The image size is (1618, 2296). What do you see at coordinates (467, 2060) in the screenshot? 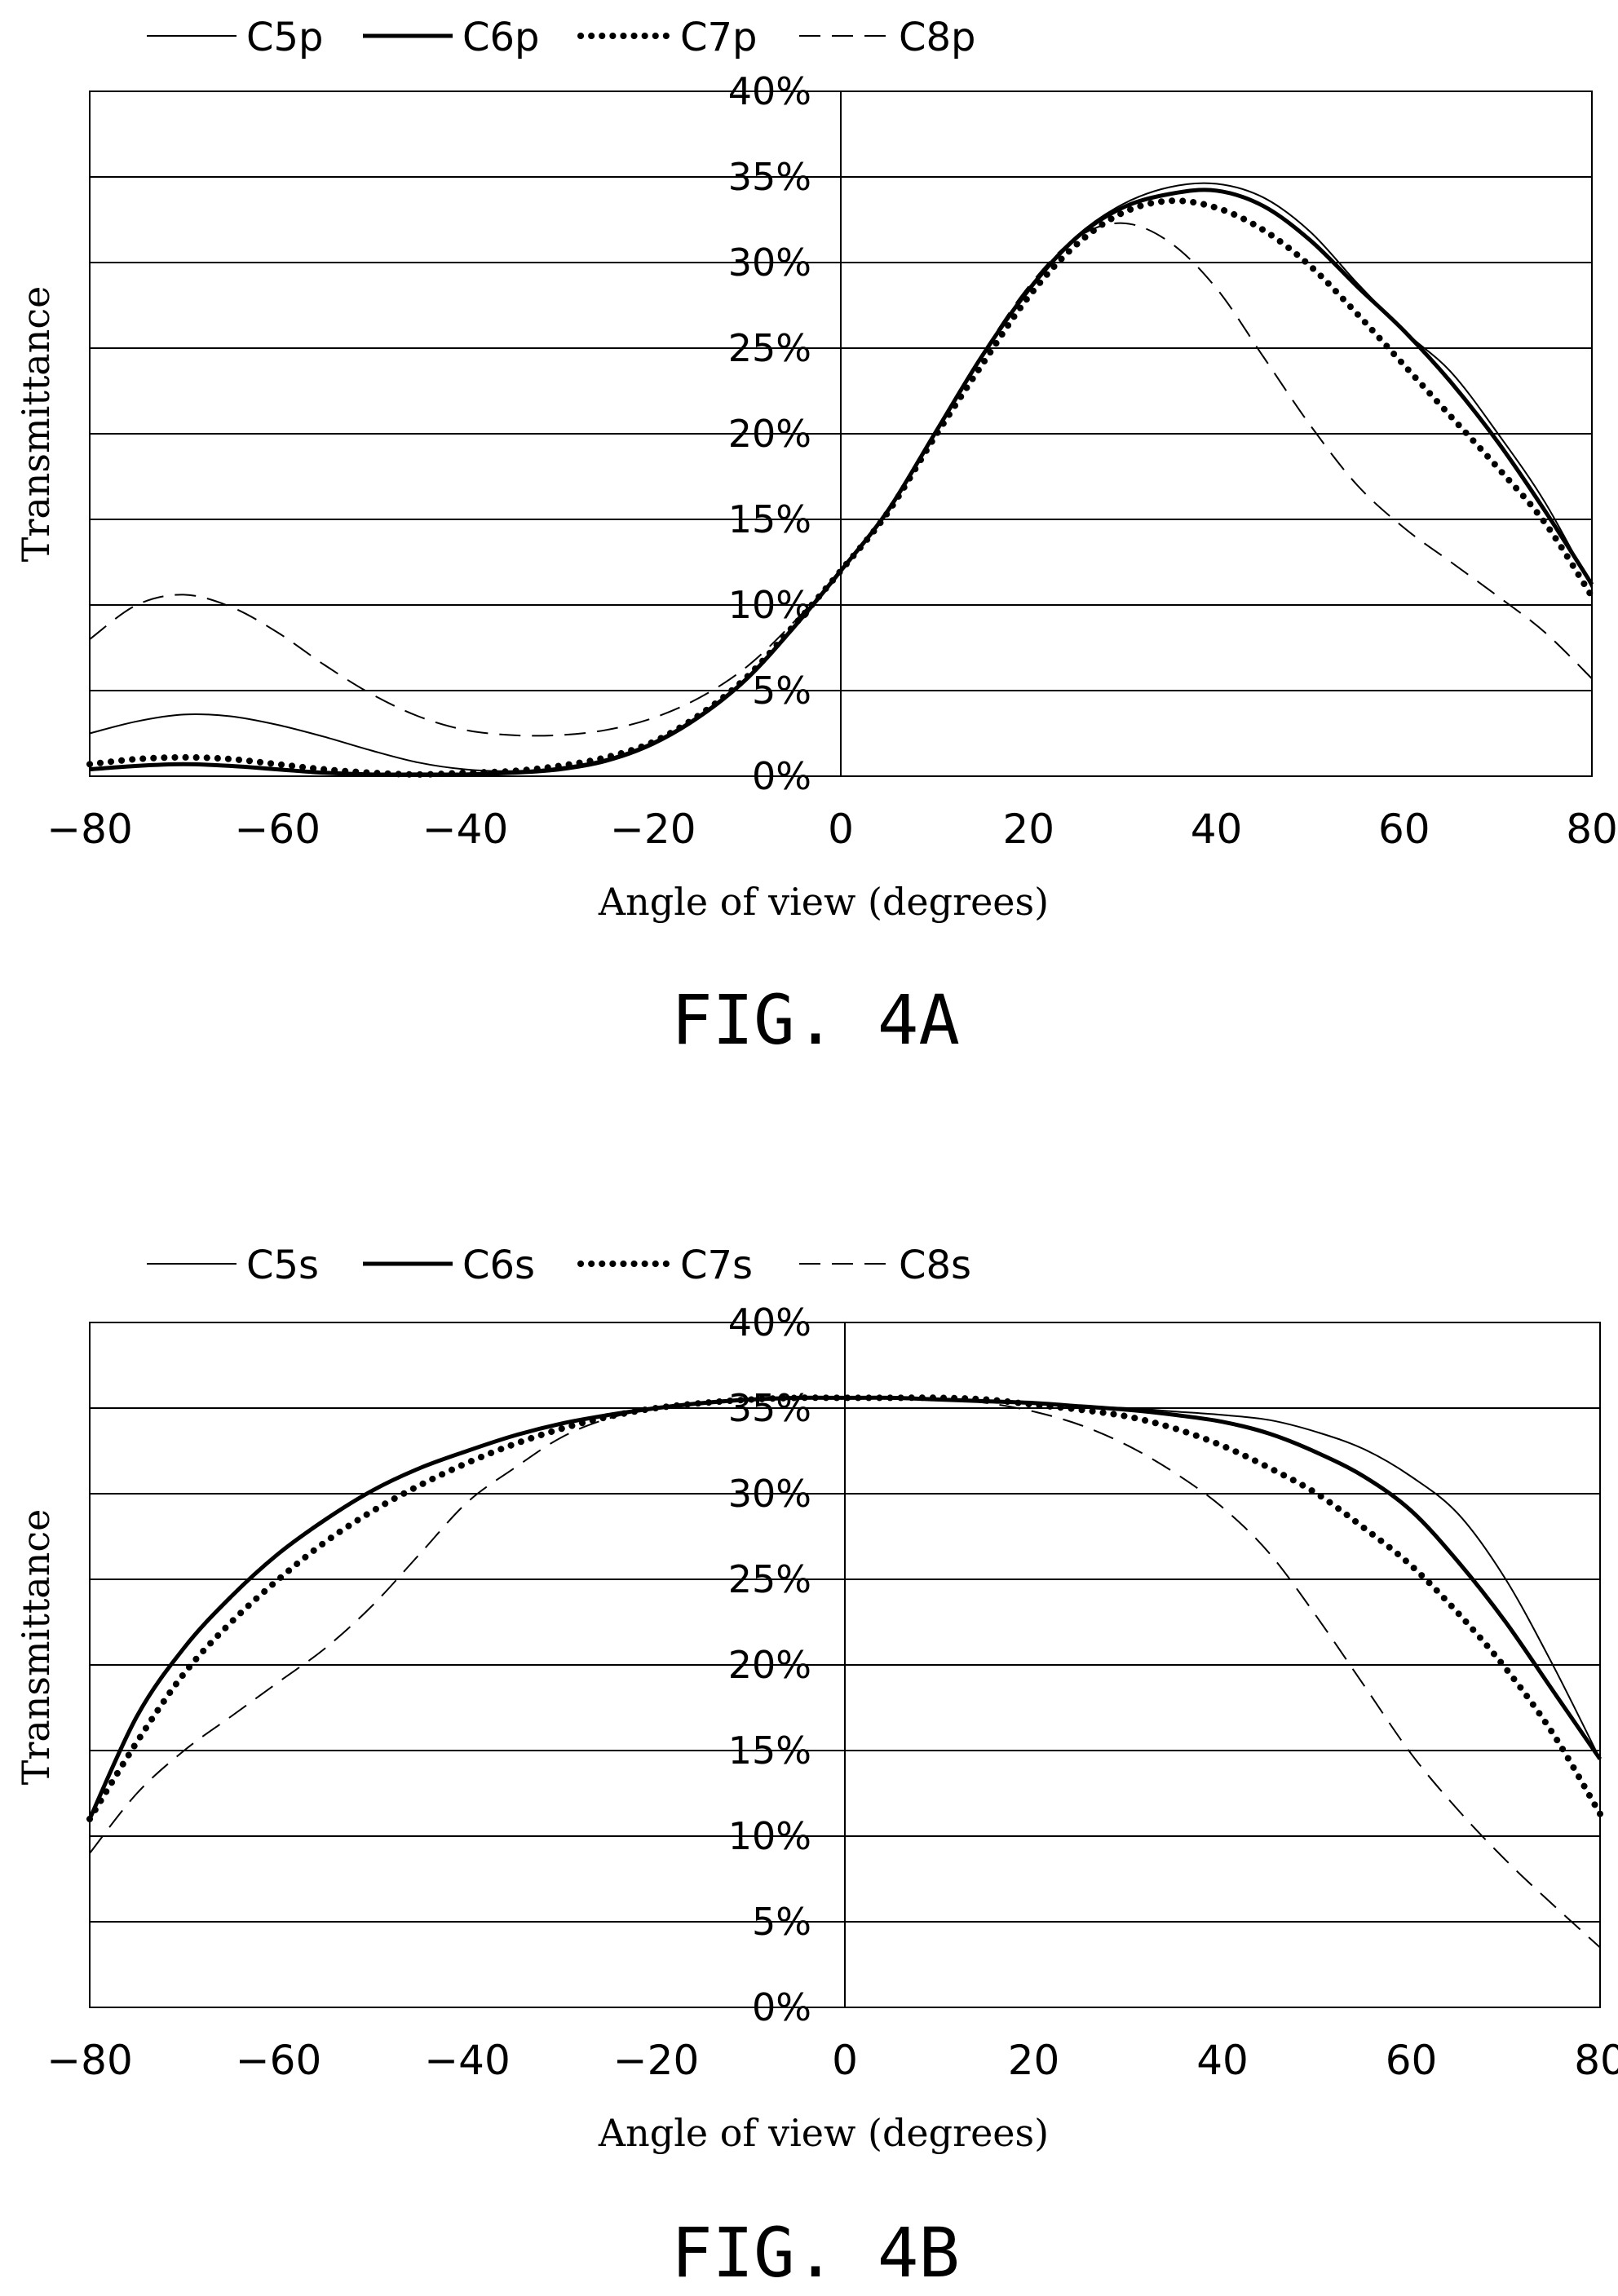
I see `x-tick-label-fig-4b: −40` at bounding box center [467, 2060].